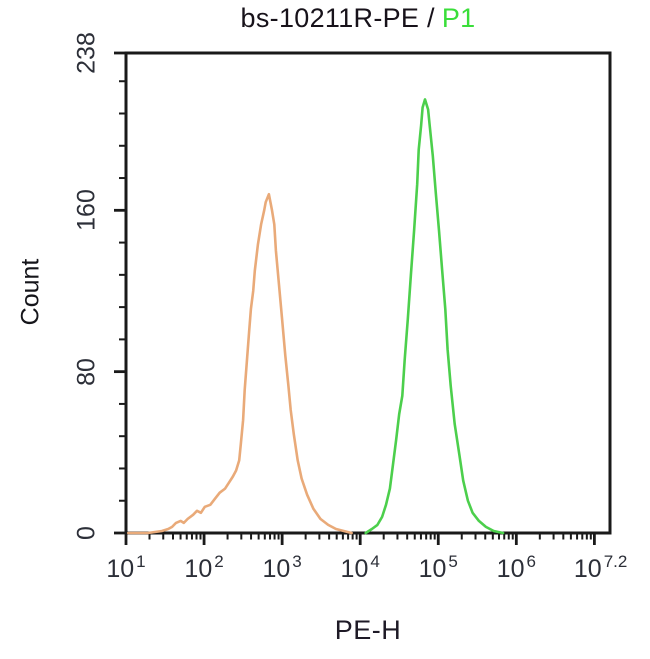  What do you see at coordinates (86, 533) in the screenshot?
I see `y-tick-label: 0` at bounding box center [86, 533].